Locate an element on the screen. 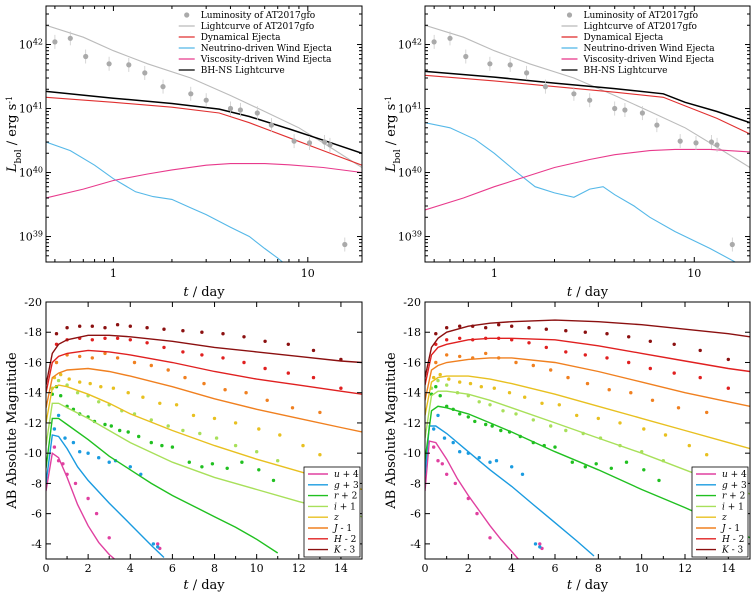 This screenshot has width=753, height=603. x-tick-label: 2 is located at coordinates (88, 568).